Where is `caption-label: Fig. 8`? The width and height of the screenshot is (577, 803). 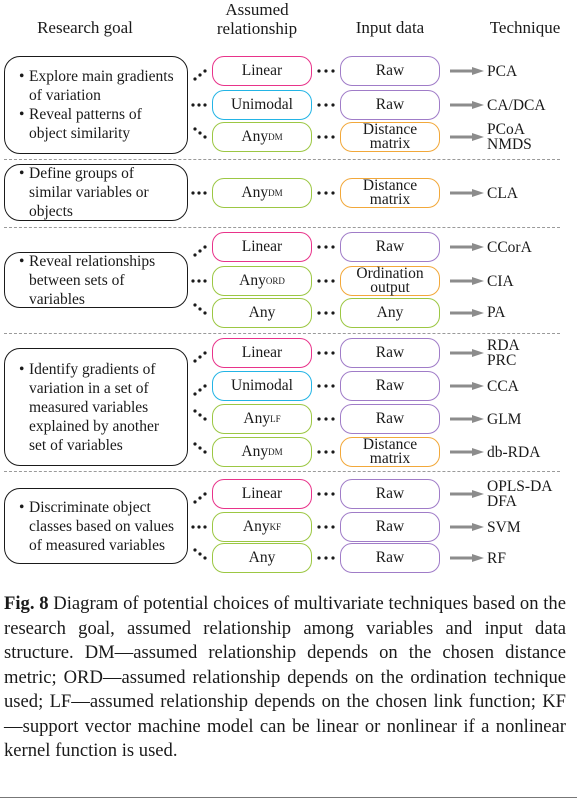
caption-label: Fig. 8 is located at coordinates (26, 603).